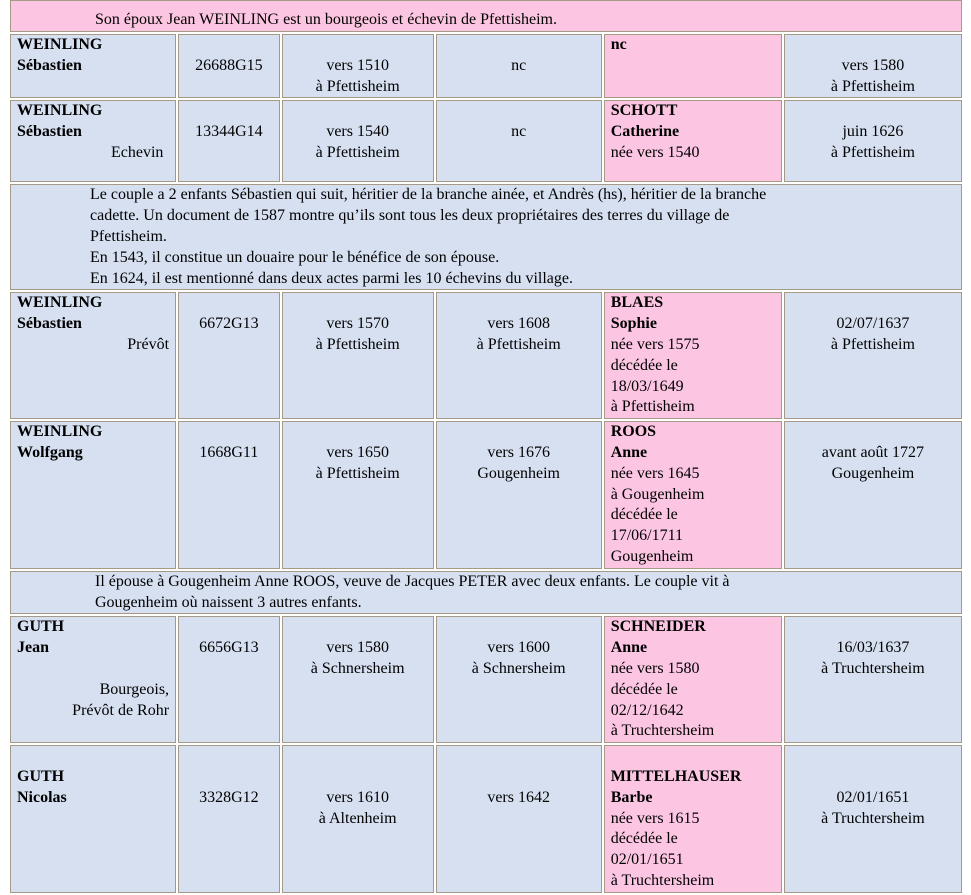 The image size is (971, 895). What do you see at coordinates (872, 680) in the screenshot?
I see `death-cell: 16/03/1637 à Truchtersheim` at bounding box center [872, 680].